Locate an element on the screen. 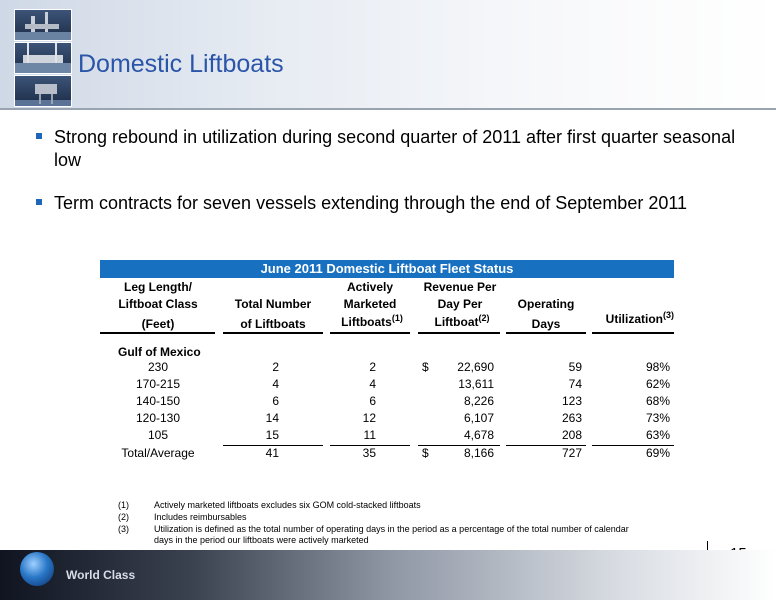 The image size is (776, 600). globe-icon is located at coordinates (37, 569).